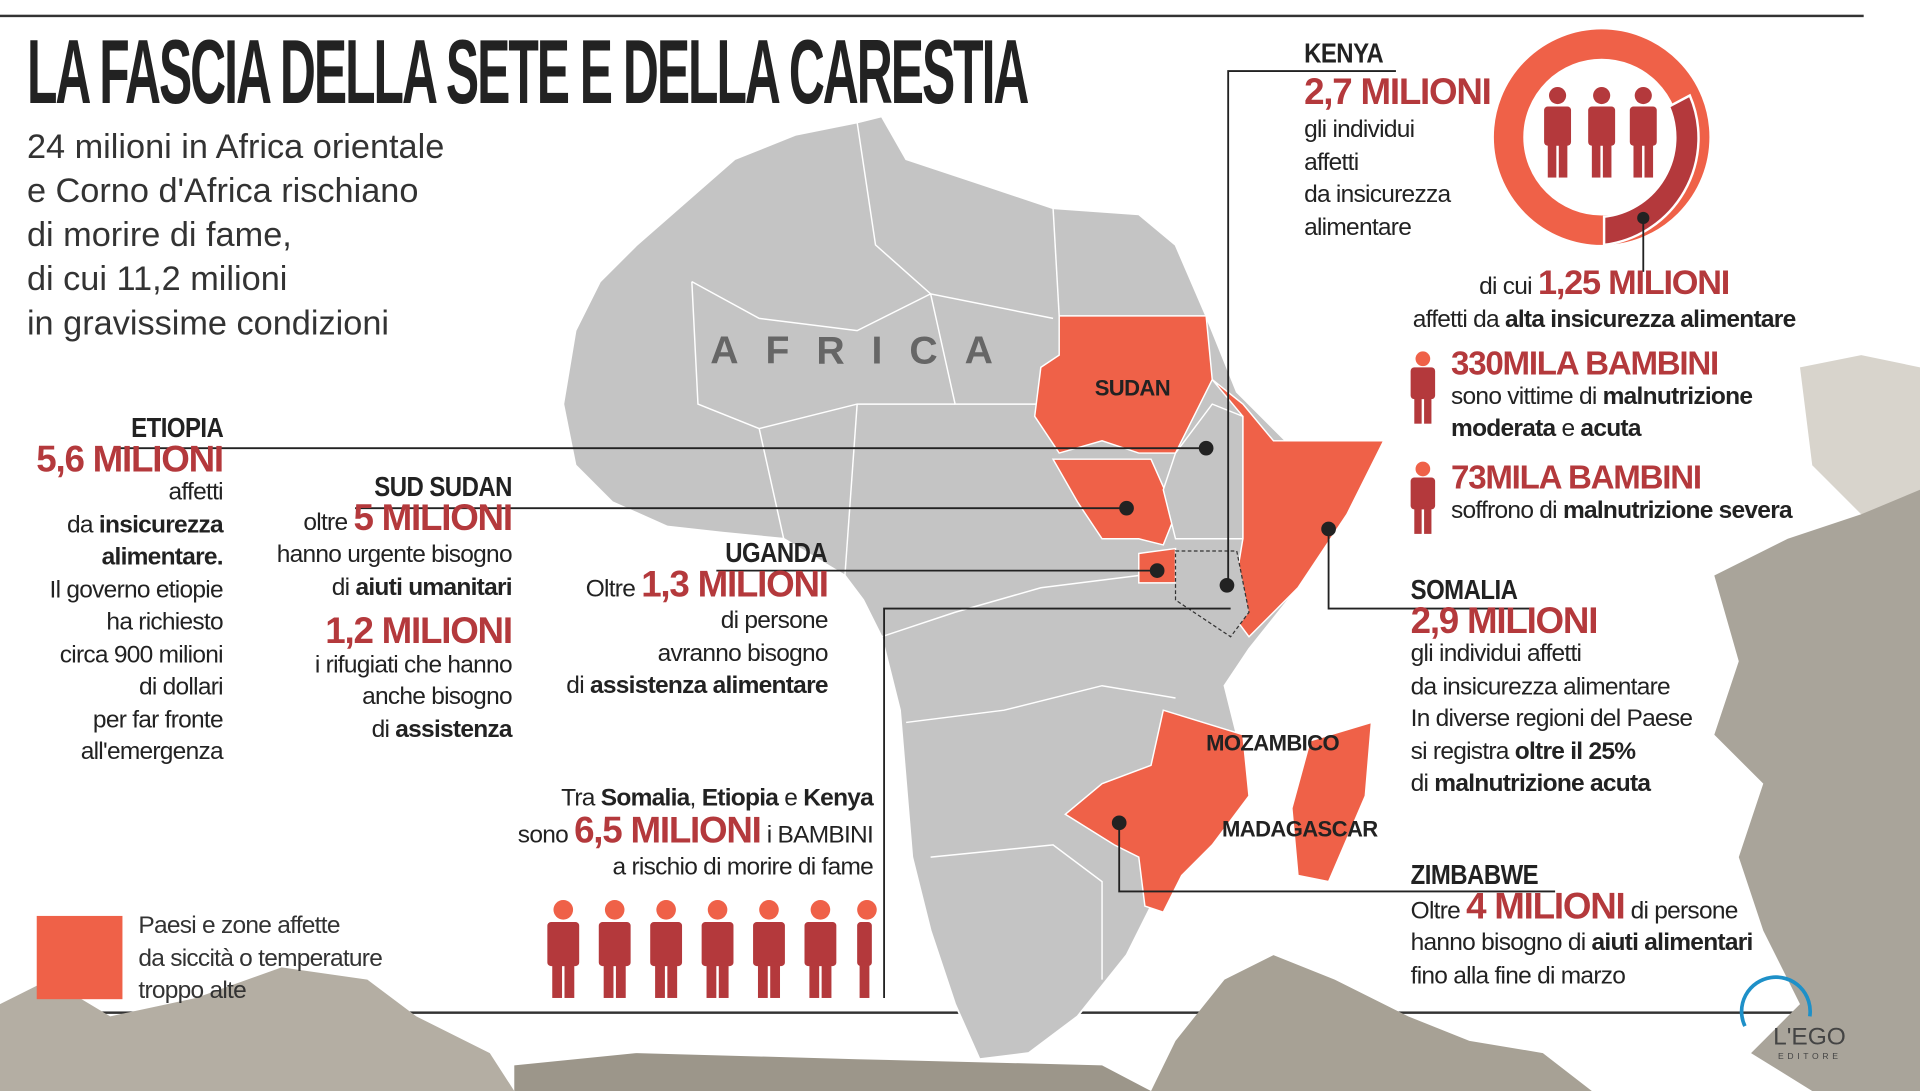  Describe the element at coordinates (235, 146) in the screenshot. I see `subtitle-line: 24 milioni in Africa orientale` at that location.